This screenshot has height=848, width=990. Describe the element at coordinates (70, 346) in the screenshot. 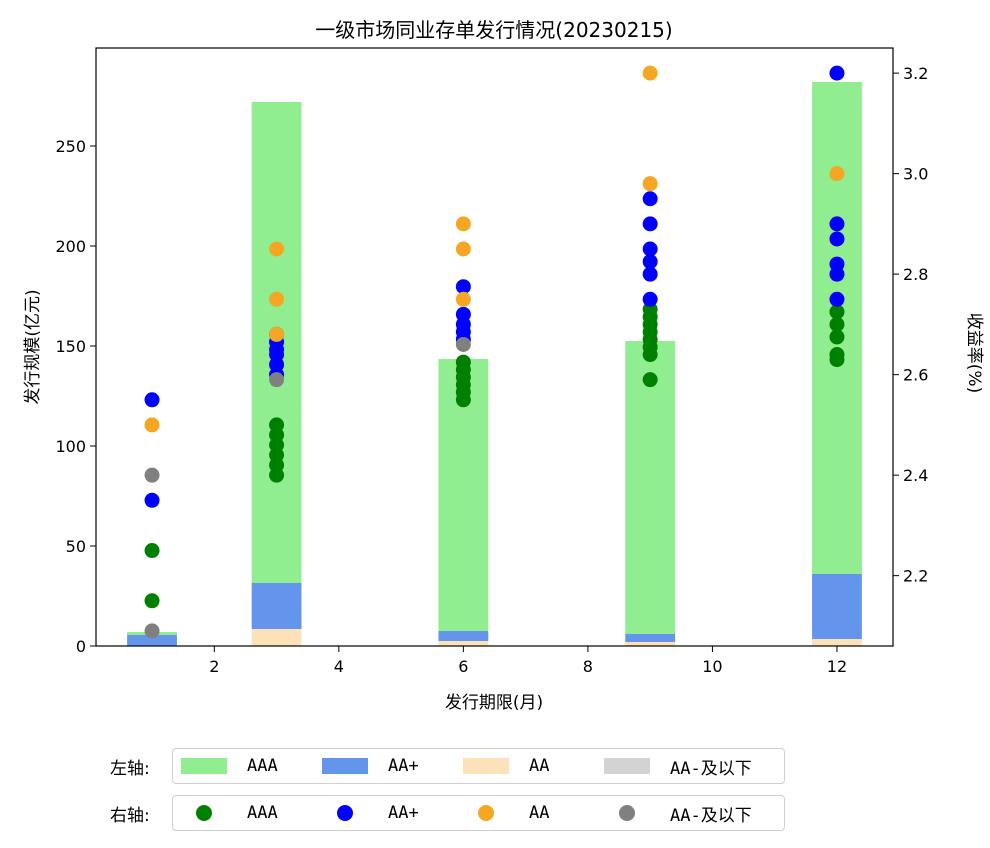

I see `y-left-tick-label: 150` at that location.